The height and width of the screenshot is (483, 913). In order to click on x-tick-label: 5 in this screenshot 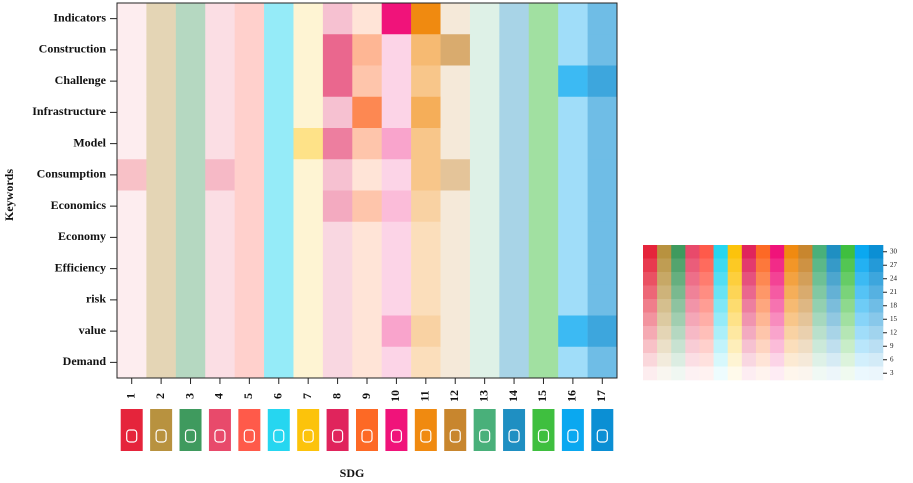, I will do `click(248, 396)`.